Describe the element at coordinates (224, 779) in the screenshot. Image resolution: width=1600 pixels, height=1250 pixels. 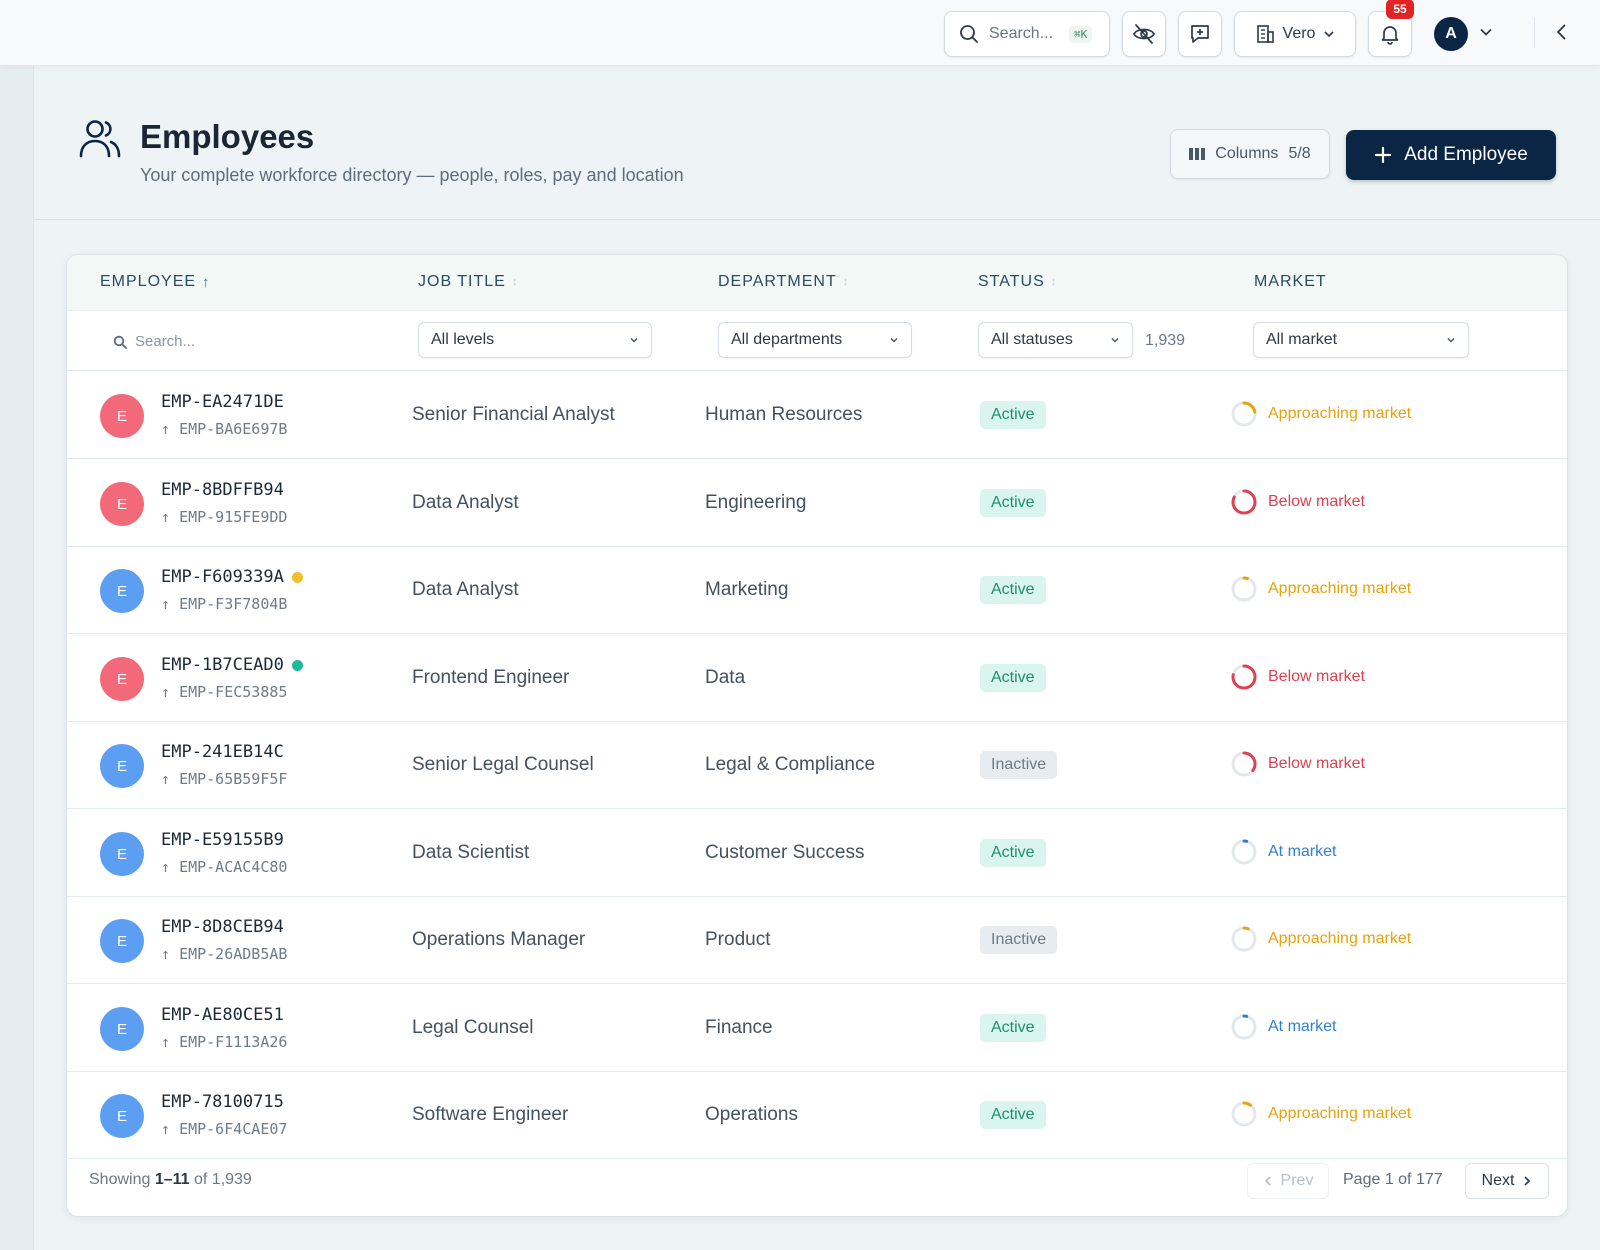
I see `manager-id: ↑ EMP-65B59F5F` at that location.